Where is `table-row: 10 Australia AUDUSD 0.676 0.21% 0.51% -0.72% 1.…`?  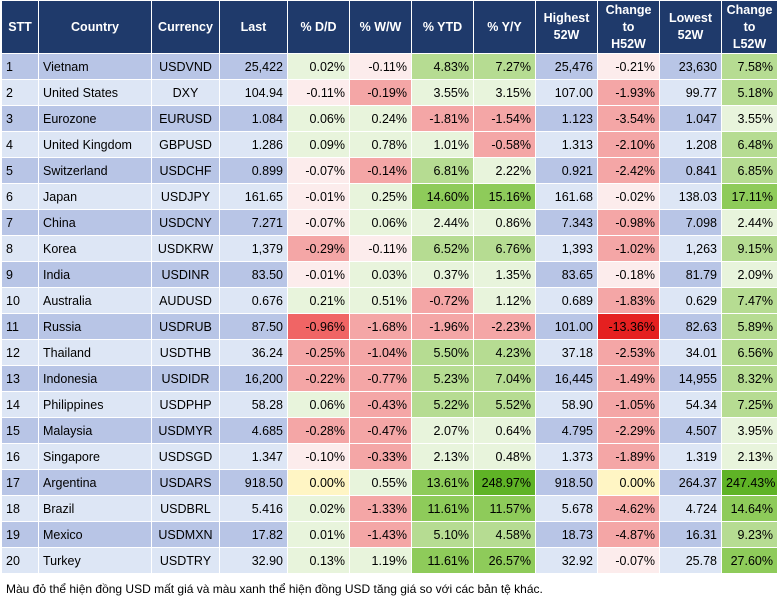 table-row: 10 Australia AUDUSD 0.676 0.21% 0.51% -0.72% 1.… is located at coordinates (389, 300).